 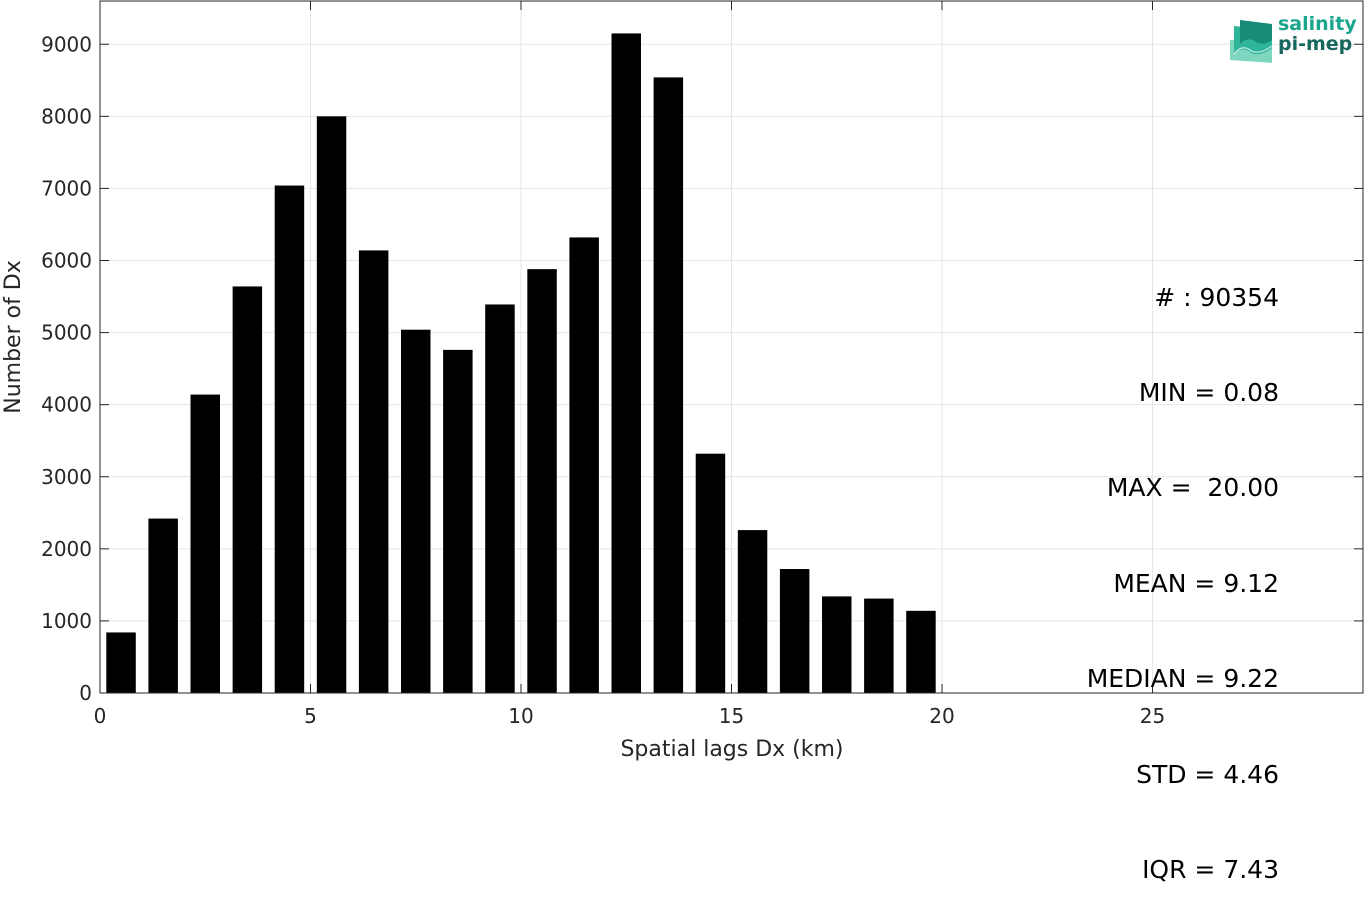 What do you see at coordinates (66, 549) in the screenshot?
I see `y-tick-label: 2000` at bounding box center [66, 549].